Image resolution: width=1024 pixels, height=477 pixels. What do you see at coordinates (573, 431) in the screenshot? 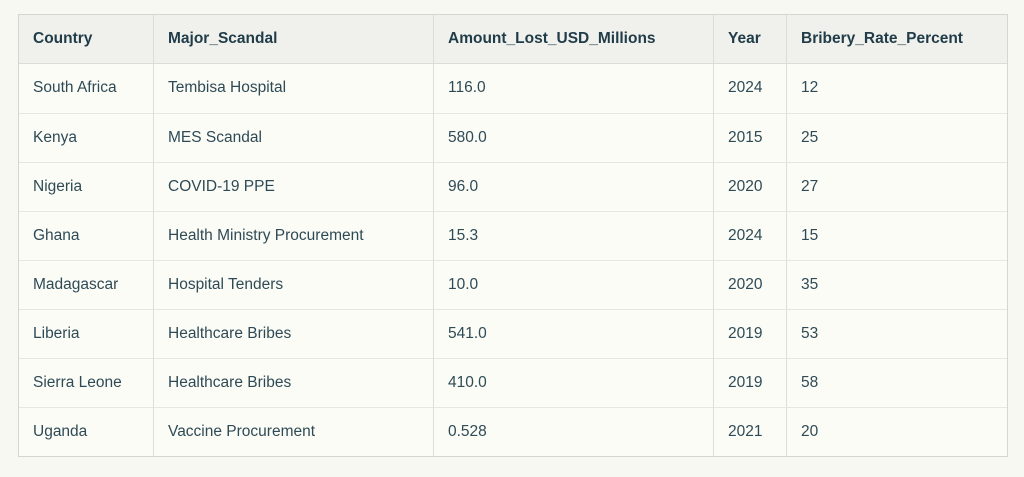
I see `cell-amount-lost-usd-millions: 0.528` at bounding box center [573, 431].